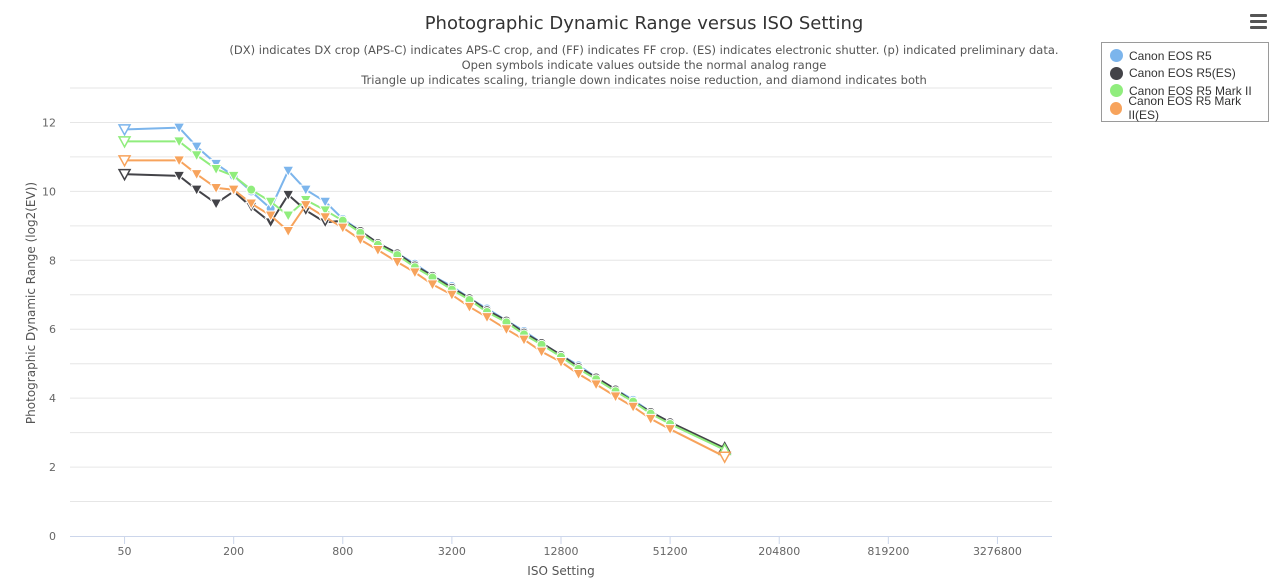  Describe the element at coordinates (342, 551) in the screenshot. I see `x-tick-label: 800` at that location.